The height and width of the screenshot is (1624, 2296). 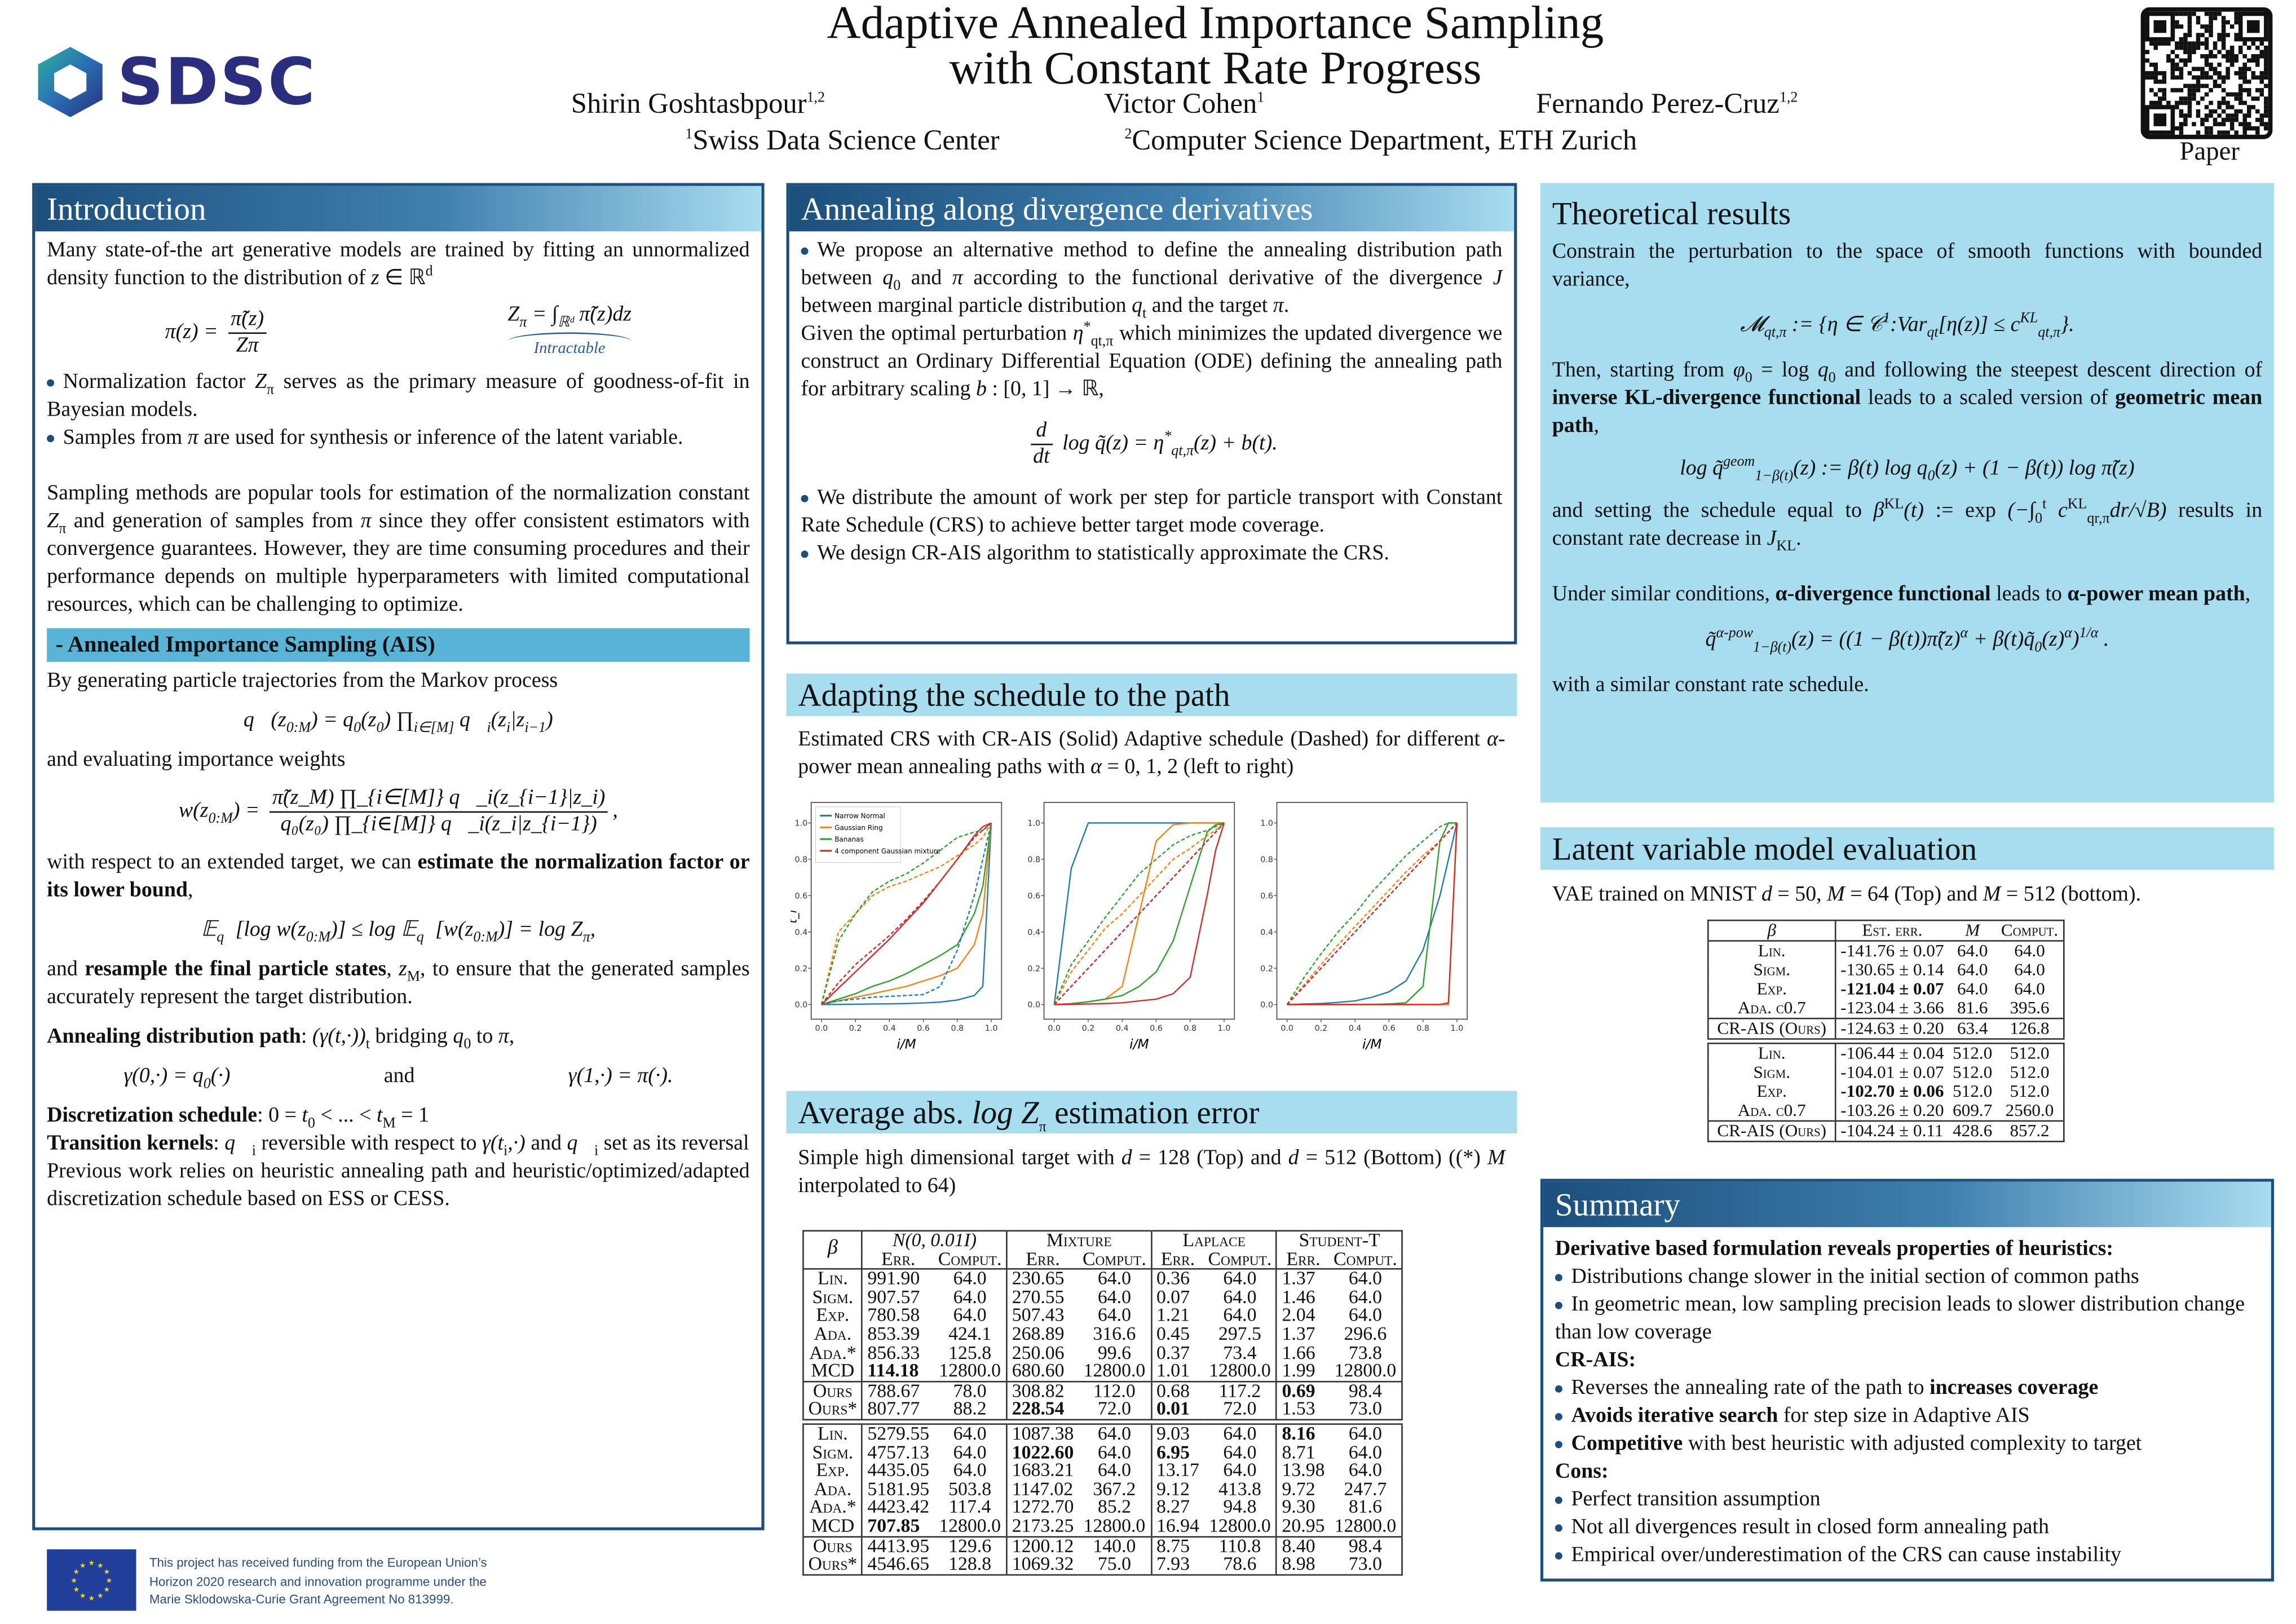 What do you see at coordinates (1043, 1488) in the screenshot?
I see `table-cell: 1147.02` at bounding box center [1043, 1488].